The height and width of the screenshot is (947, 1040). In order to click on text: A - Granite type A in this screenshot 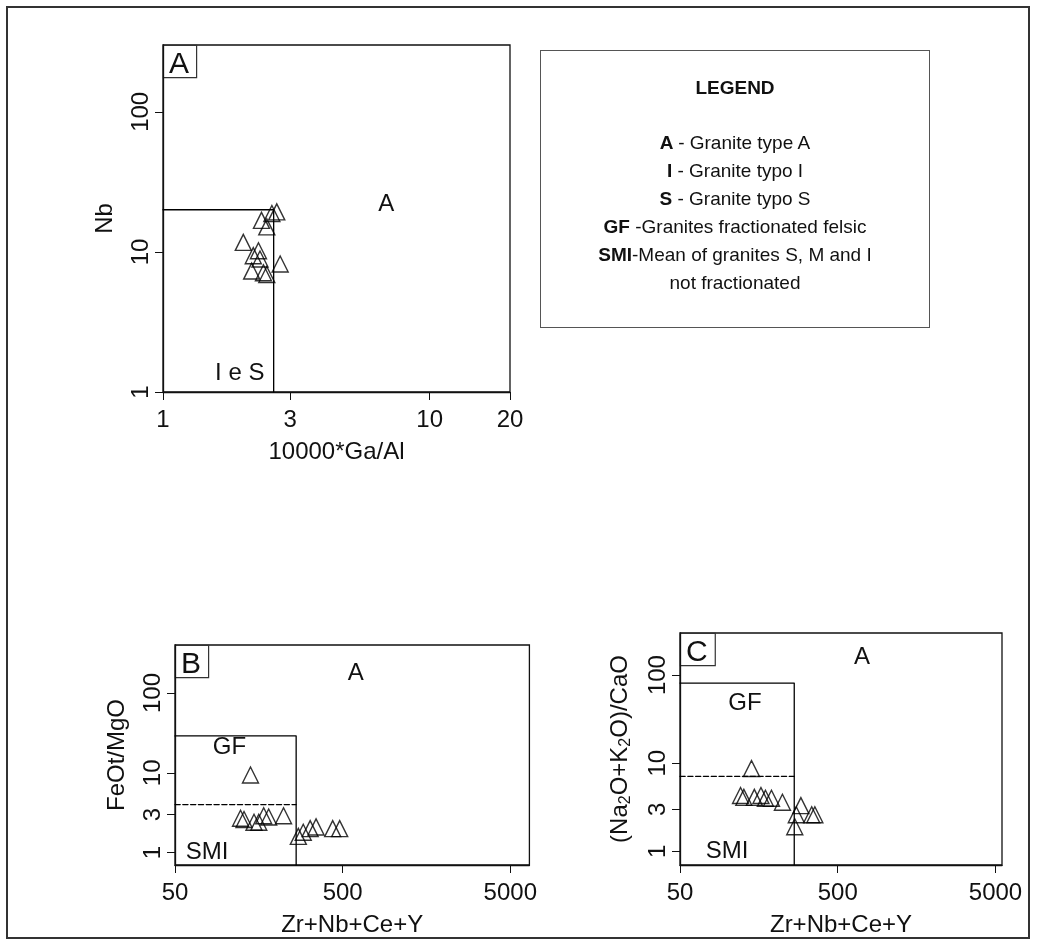, I will do `click(735, 143)`.